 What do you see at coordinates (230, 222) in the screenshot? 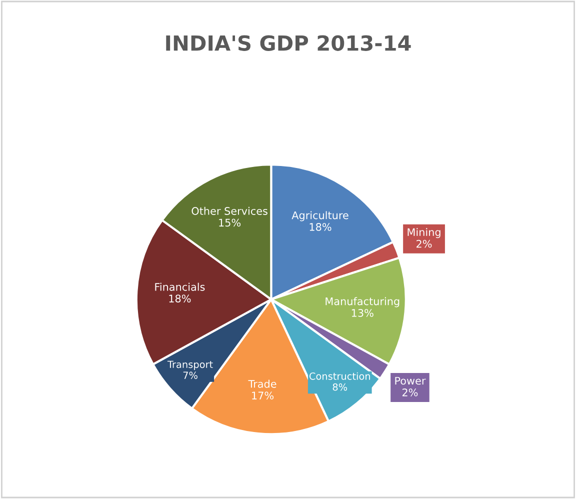
I see `data-label: 15%` at bounding box center [230, 222].